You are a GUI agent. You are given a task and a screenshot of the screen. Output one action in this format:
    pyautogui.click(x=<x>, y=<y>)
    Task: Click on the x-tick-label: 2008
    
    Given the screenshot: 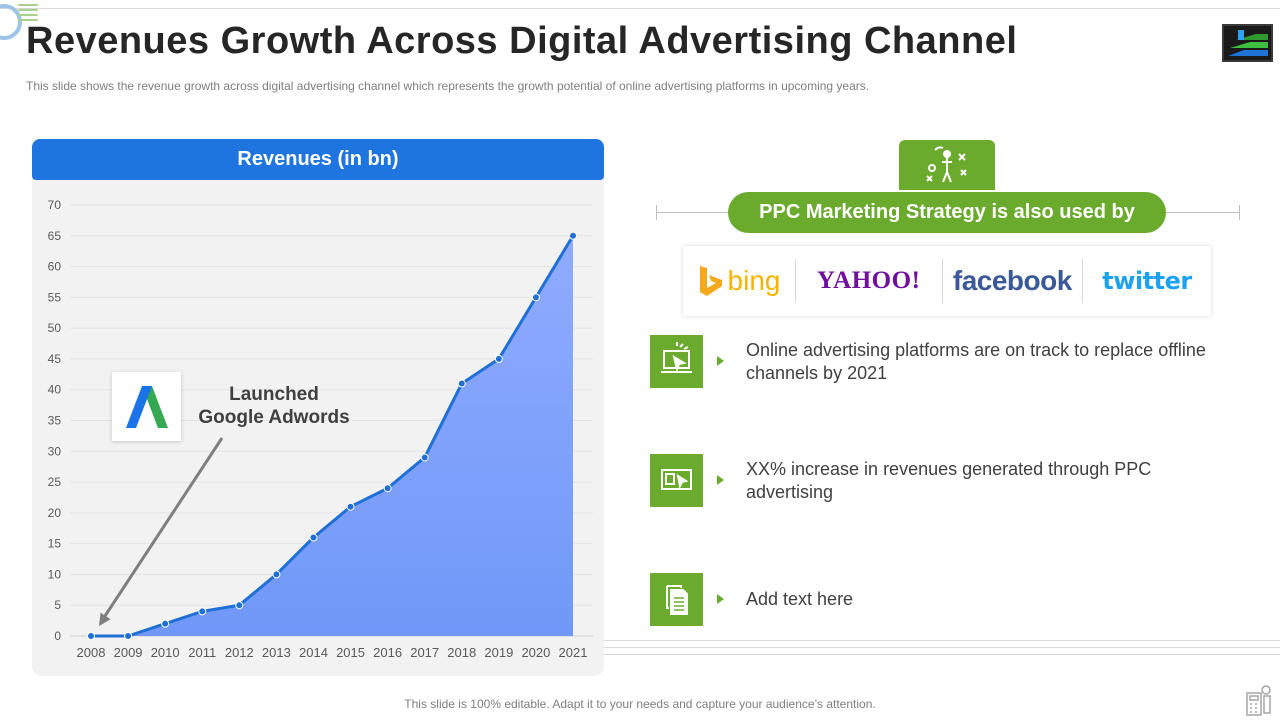 What is the action you would take?
    pyautogui.click(x=91, y=652)
    